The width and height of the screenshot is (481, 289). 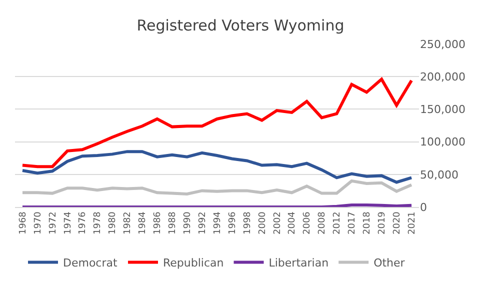 What do you see at coordinates (173, 223) in the screenshot?
I see `x-tick-label: 1988` at bounding box center [173, 223].